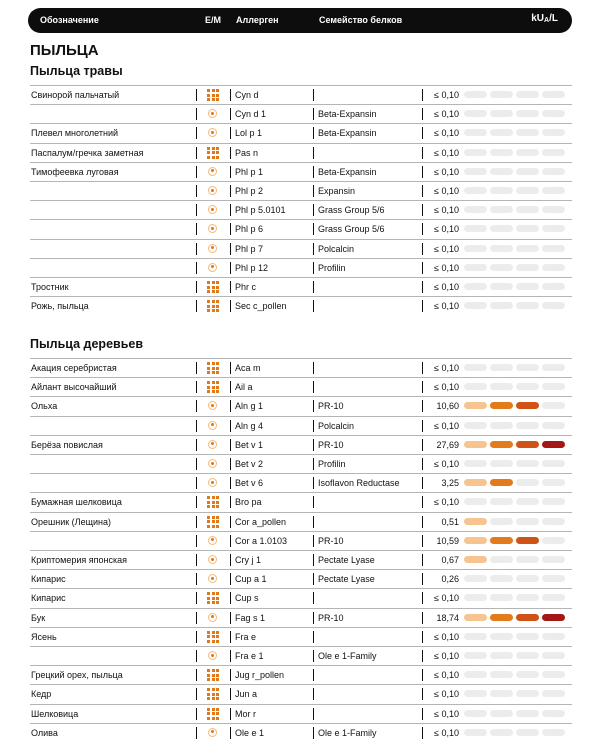  What do you see at coordinates (244, 387) in the screenshot?
I see `allergen-code: Ail a` at bounding box center [244, 387].